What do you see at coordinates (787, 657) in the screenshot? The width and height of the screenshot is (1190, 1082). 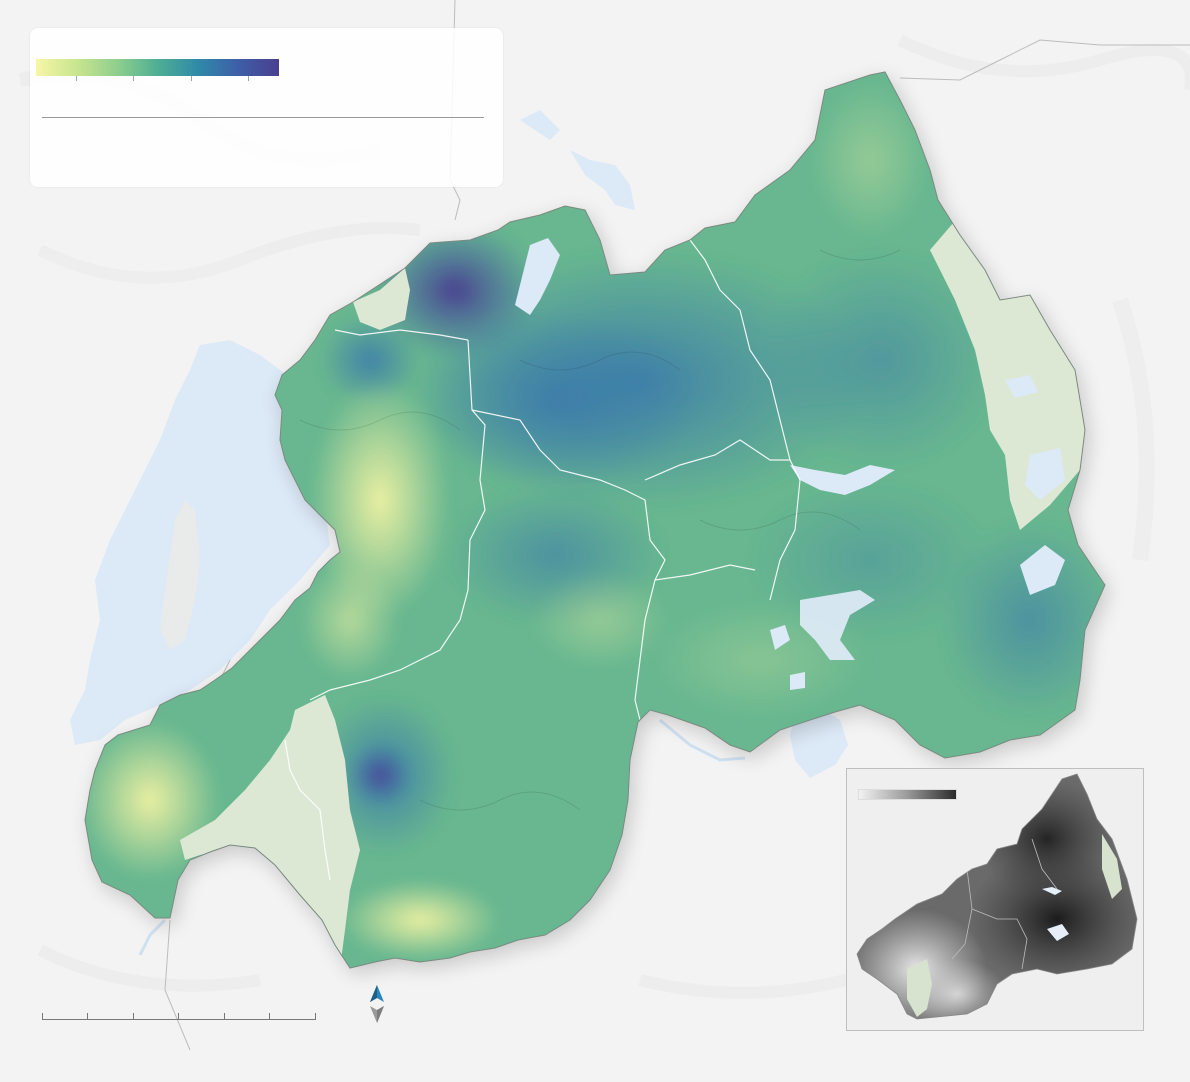 I see `small-lakes` at bounding box center [787, 657].